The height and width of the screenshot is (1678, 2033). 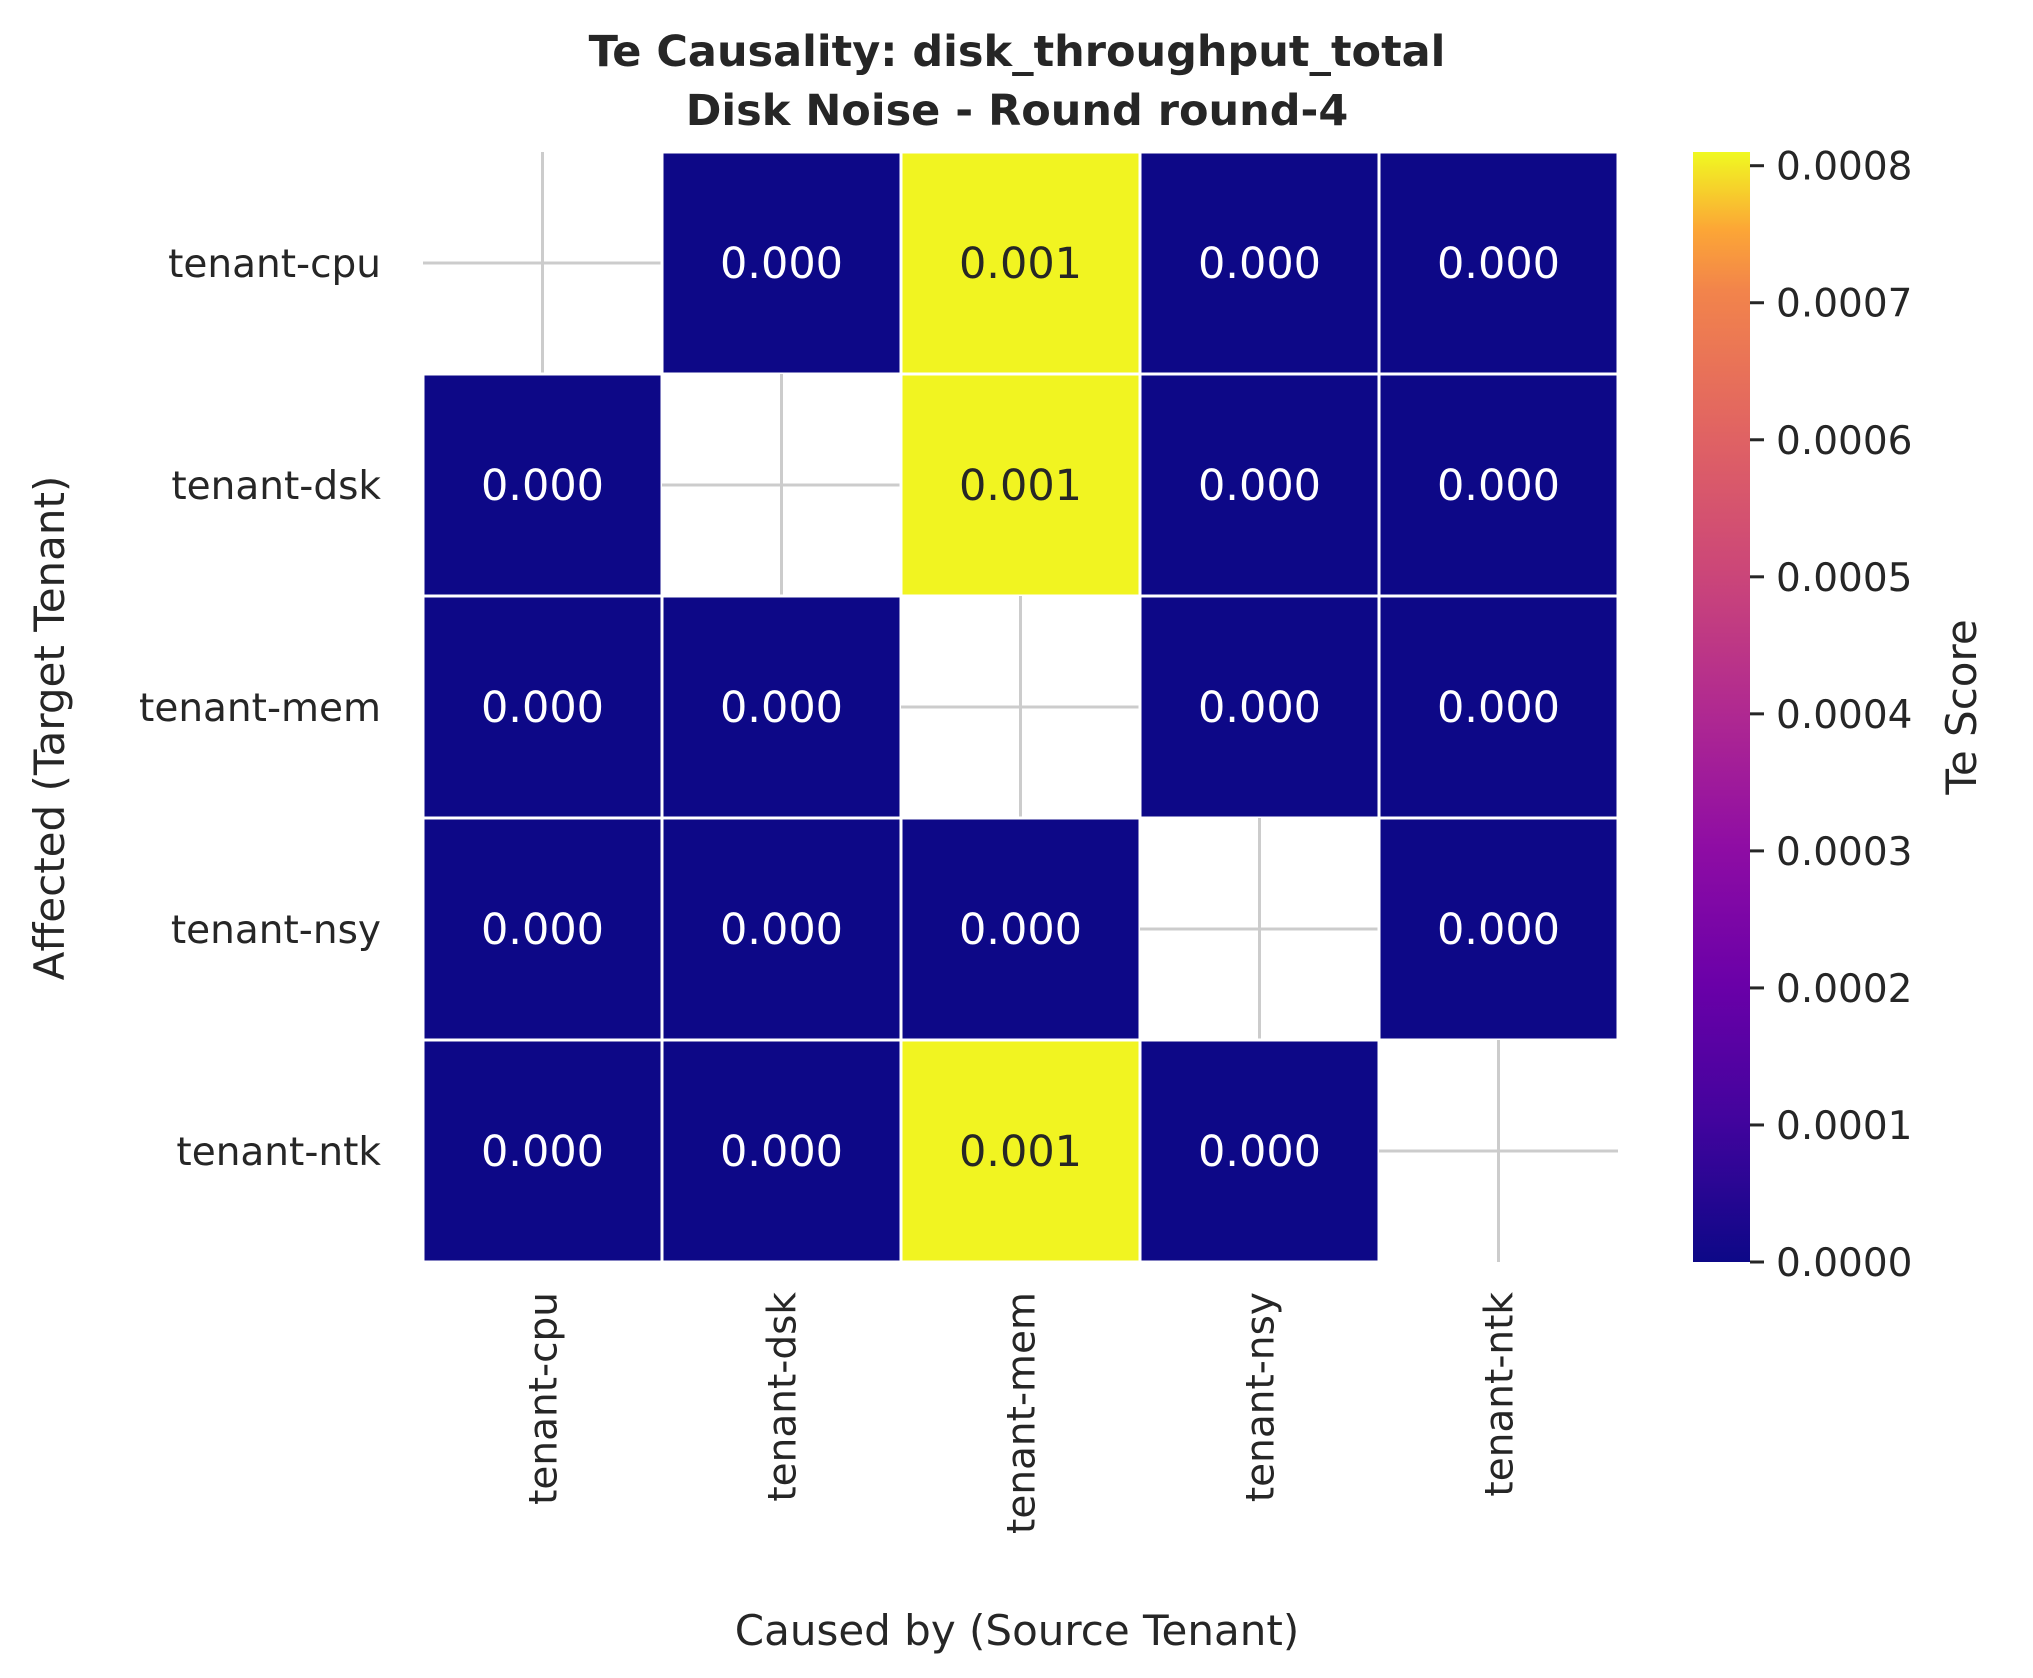 What do you see at coordinates (1844, 304) in the screenshot?
I see `colorbar-tick-label: 0.0007` at bounding box center [1844, 304].